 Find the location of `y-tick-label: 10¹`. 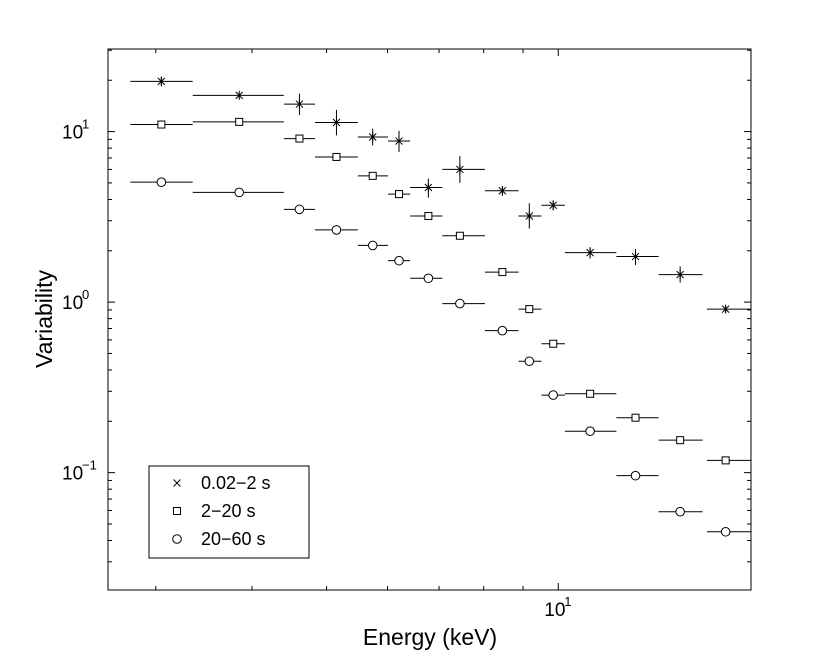

y-tick-label: 10¹ is located at coordinates (75, 130).